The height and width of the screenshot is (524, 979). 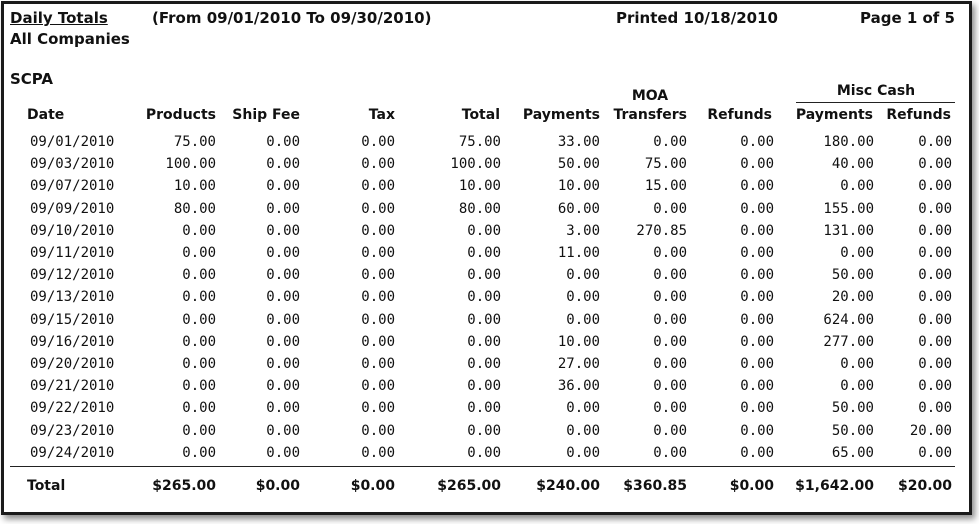 What do you see at coordinates (661, 231) in the screenshot?
I see `cell-moa-transfers: 270.85` at bounding box center [661, 231].